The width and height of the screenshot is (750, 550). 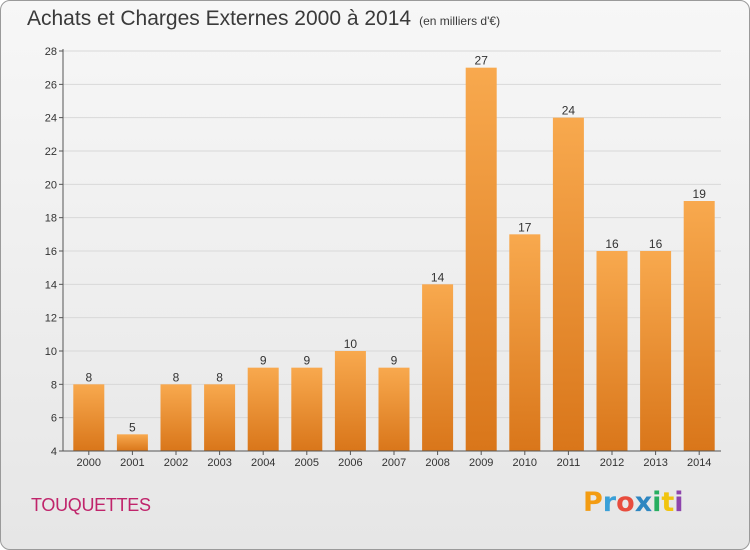 What do you see at coordinates (51, 252) in the screenshot?
I see `y-tick-label: 16` at bounding box center [51, 252].